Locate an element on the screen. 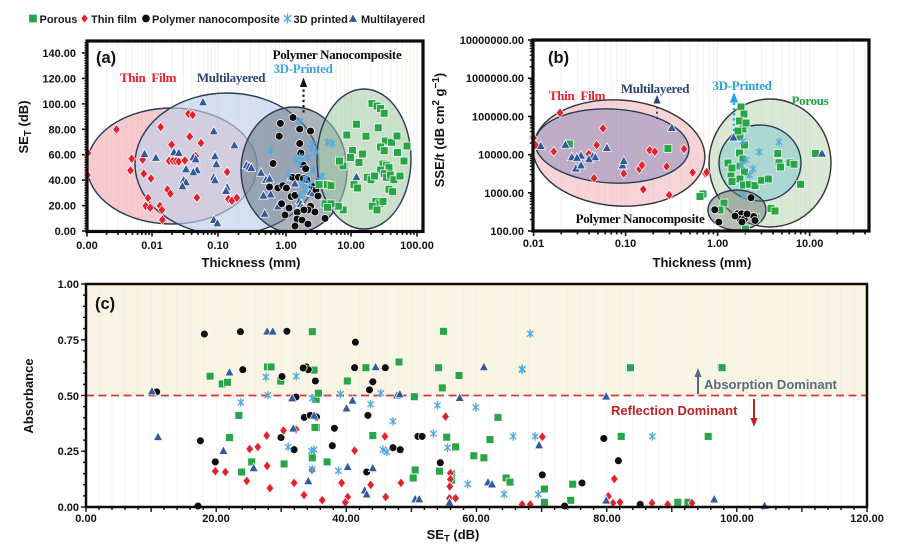  svg-text: 0.75 is located at coordinates (68, 341).